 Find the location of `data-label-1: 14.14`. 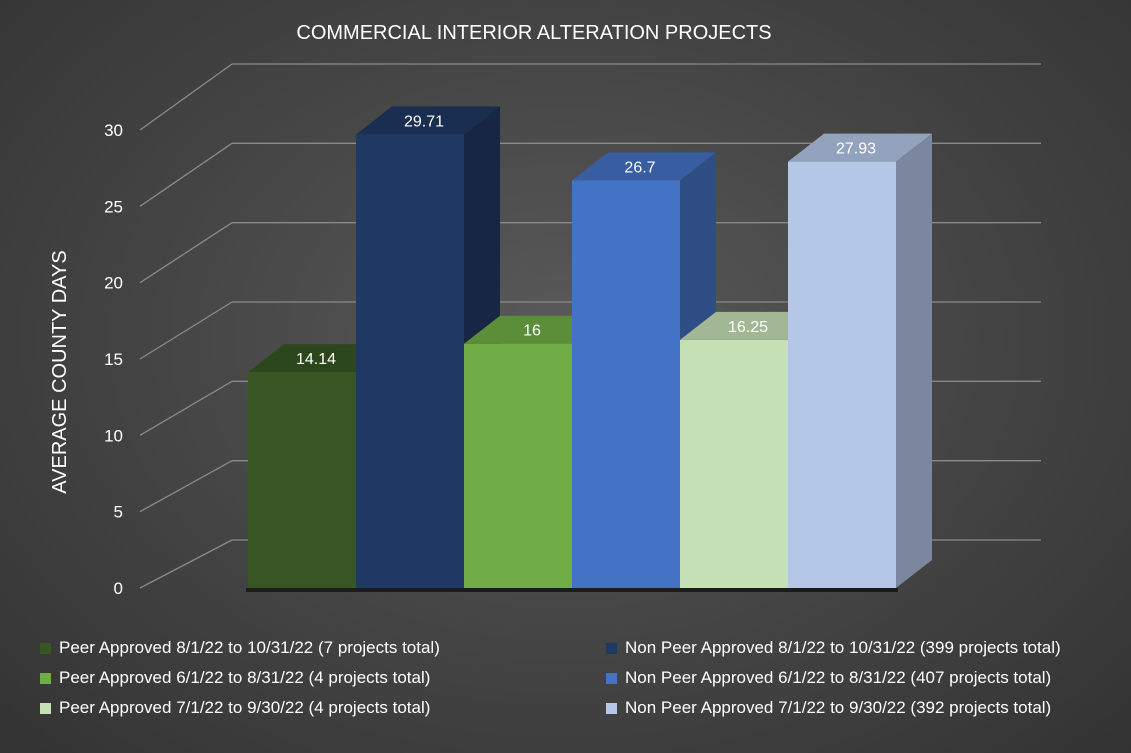

data-label-1: 14.14 is located at coordinates (316, 359).